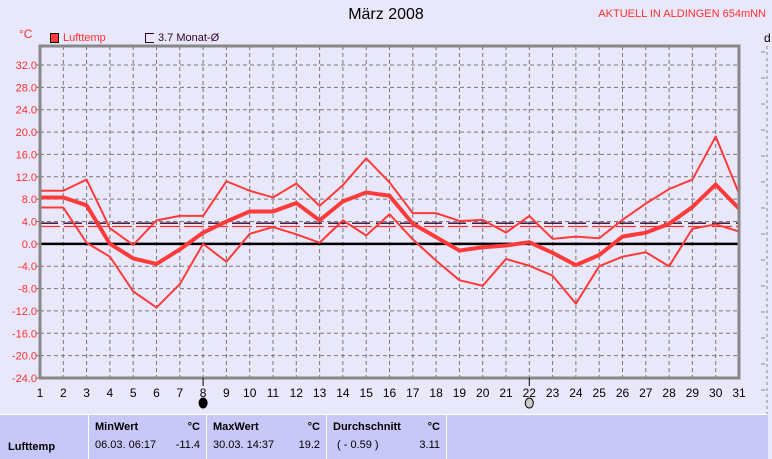 This screenshot has height=459, width=772. Describe the element at coordinates (309, 445) in the screenshot. I see `max-value: 19.2` at that location.